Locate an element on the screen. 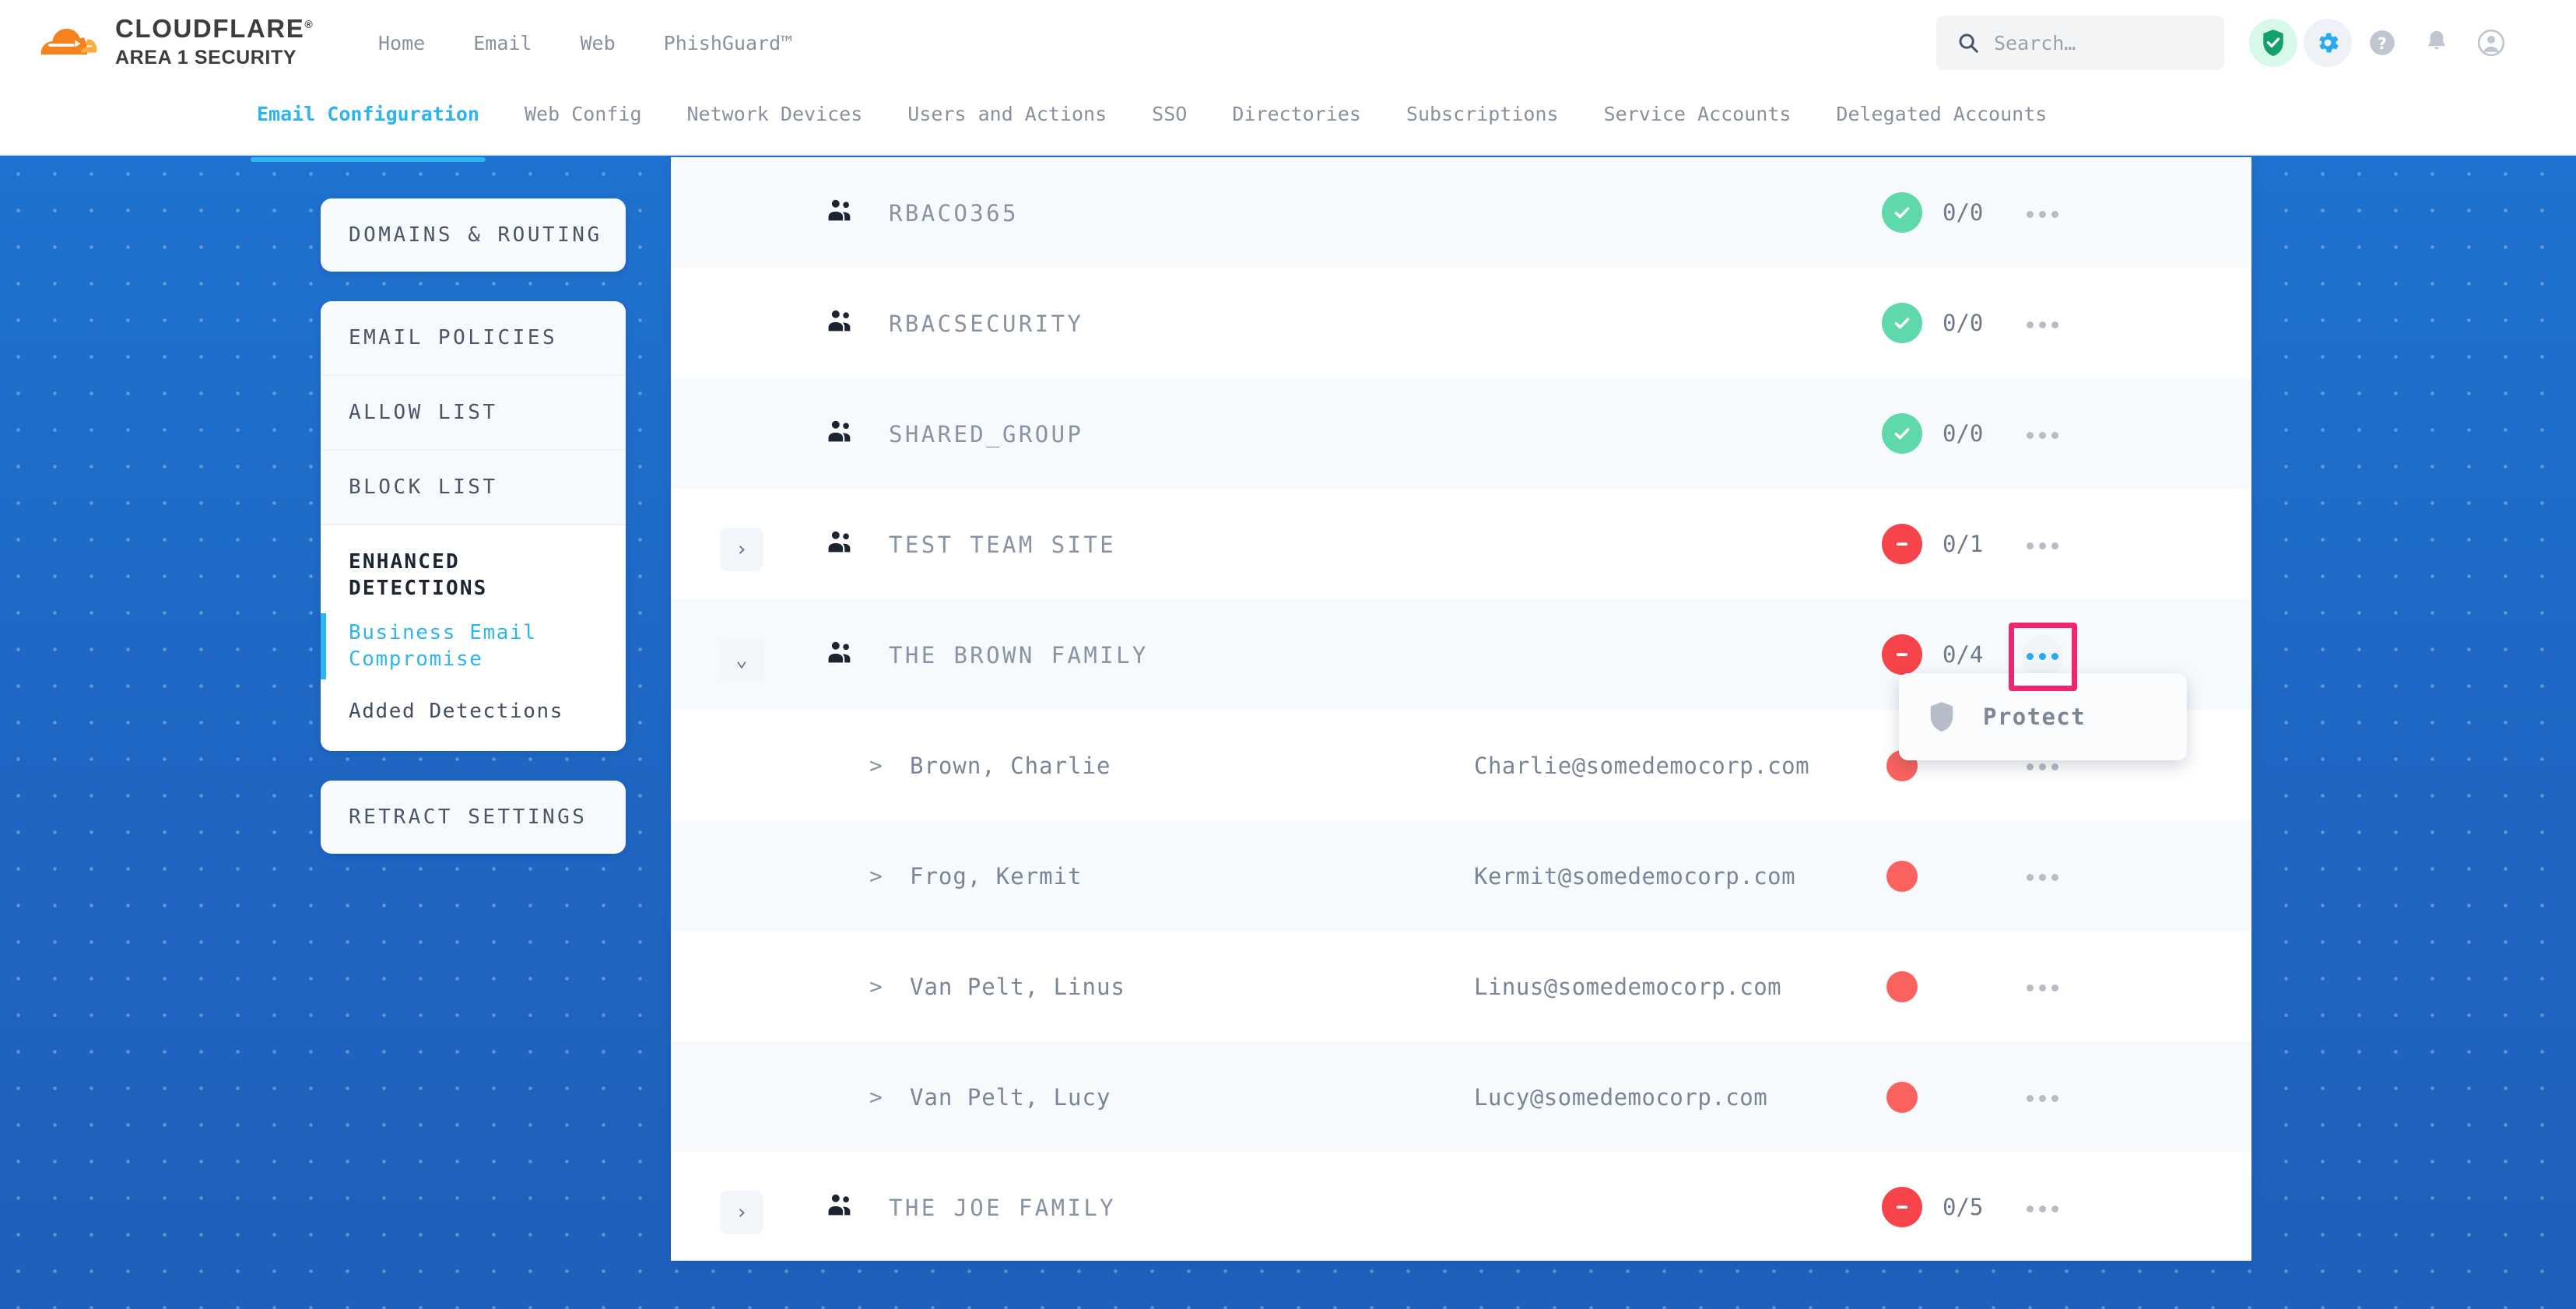  table-row: › THE JOE FAMILY 0/5 is located at coordinates (1461, 1206).